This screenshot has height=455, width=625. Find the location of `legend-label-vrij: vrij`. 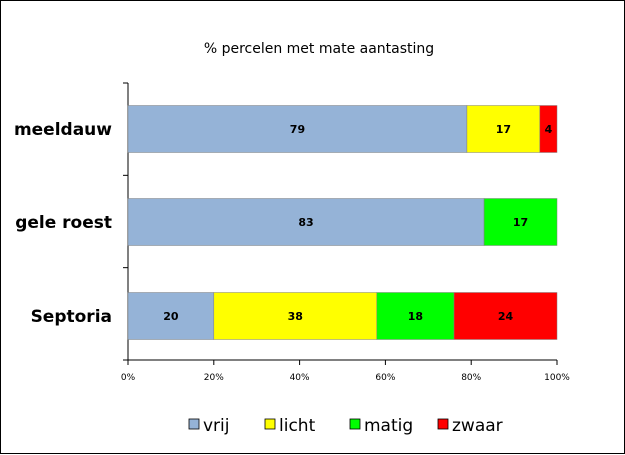

legend-label-vrij: vrij is located at coordinates (216, 426).